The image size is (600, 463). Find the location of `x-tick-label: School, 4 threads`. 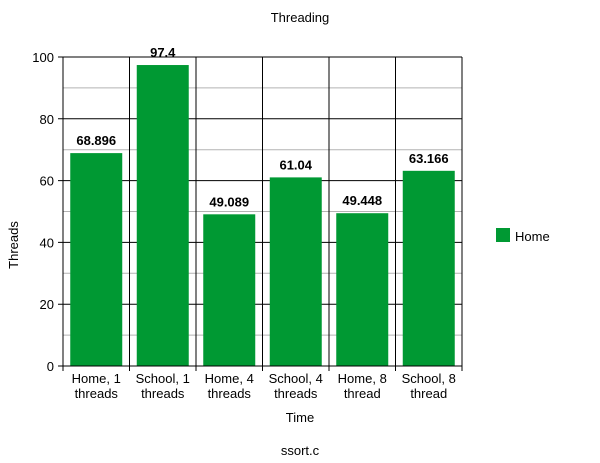

x-tick-label: School, 4 threads is located at coordinates (296, 386).